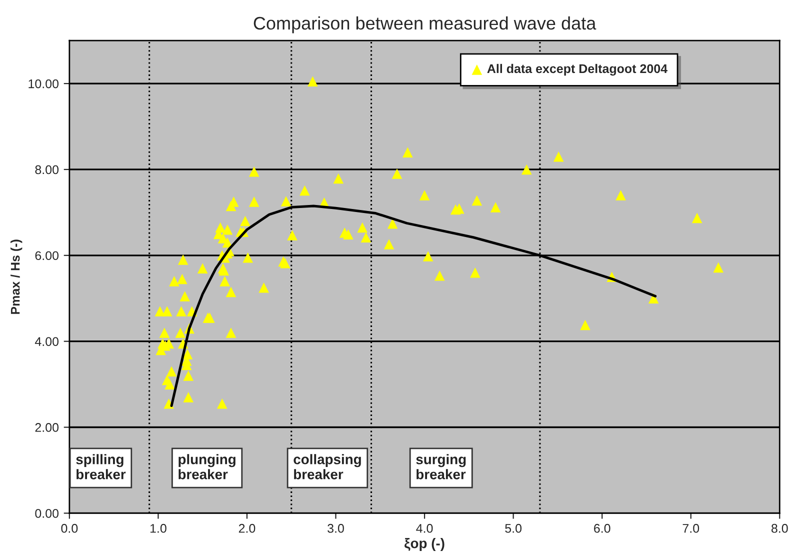  I want to click on y-tick-label: 4.00, so click(46, 341).